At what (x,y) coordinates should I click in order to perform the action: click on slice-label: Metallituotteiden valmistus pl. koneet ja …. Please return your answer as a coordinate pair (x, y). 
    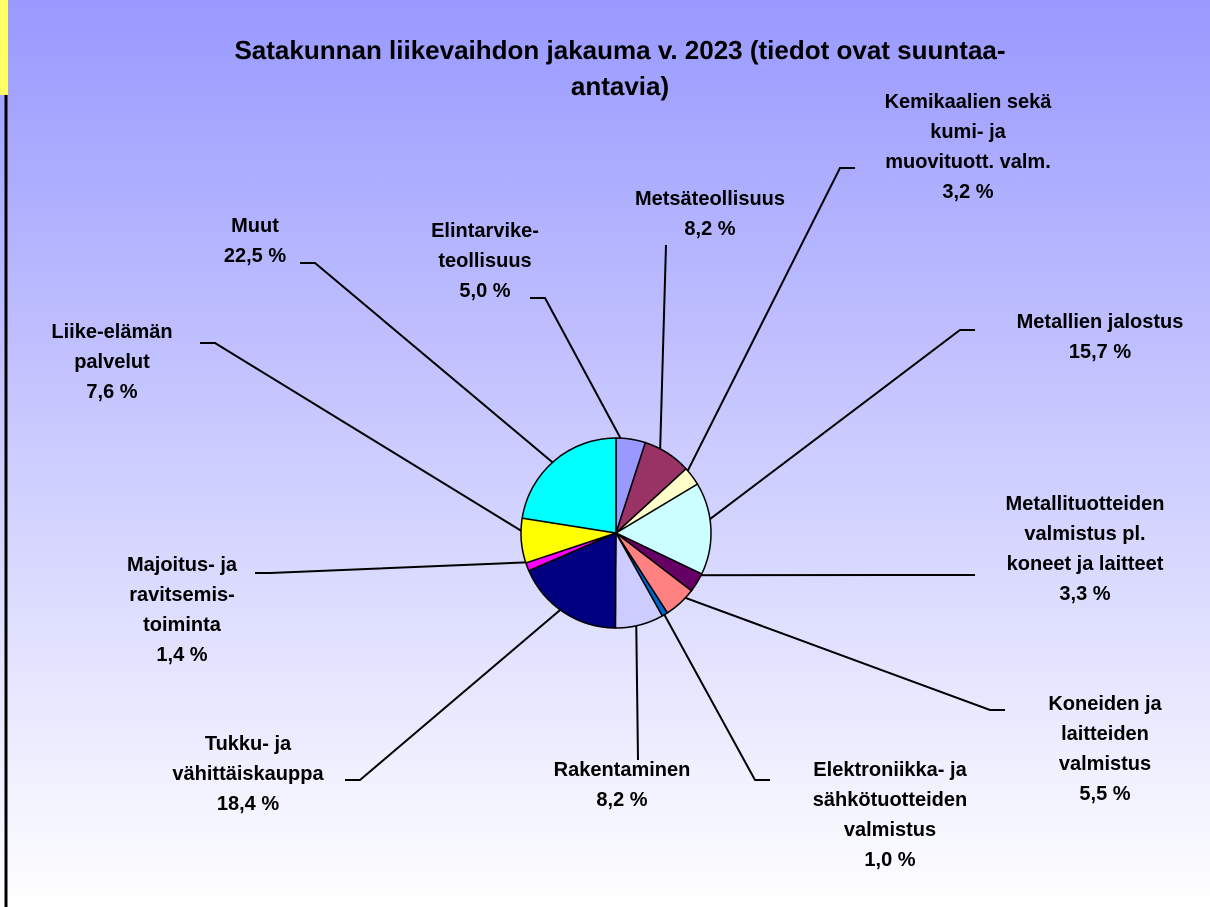
    Looking at the image, I should click on (1085, 534).